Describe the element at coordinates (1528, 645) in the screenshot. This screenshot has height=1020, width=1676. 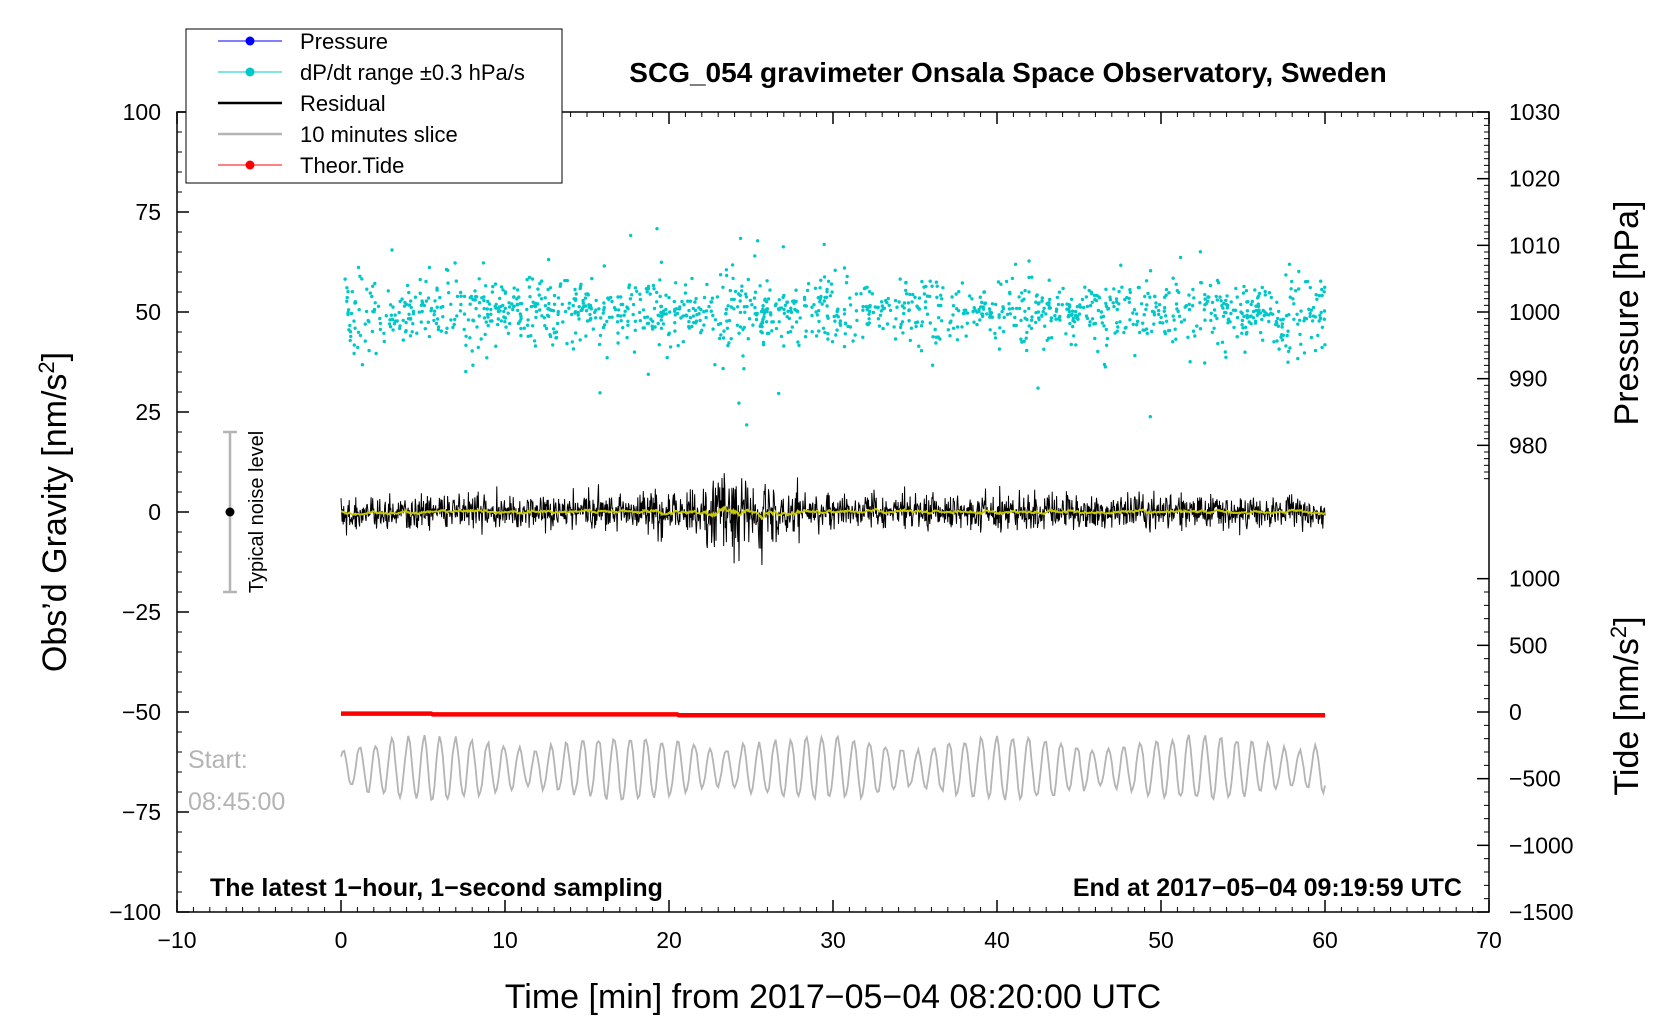
I see `tide-tick-label: 500` at that location.